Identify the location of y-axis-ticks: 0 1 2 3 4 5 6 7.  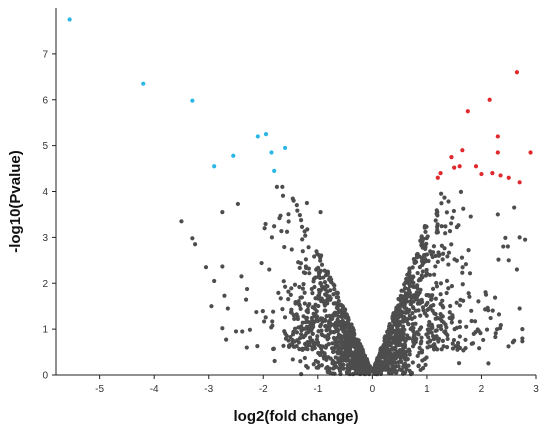
(49, 215).